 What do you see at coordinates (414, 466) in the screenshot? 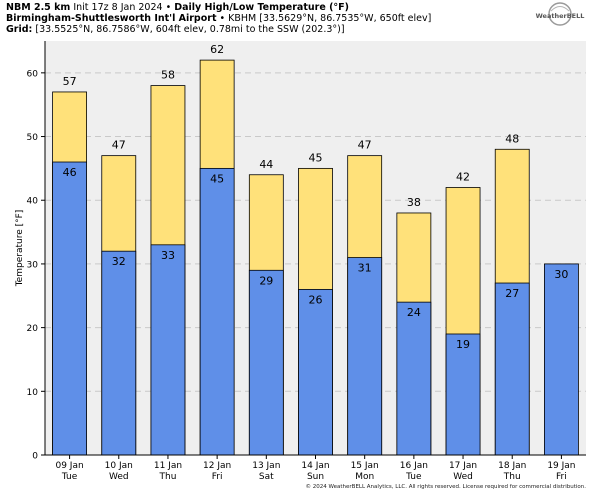
I see `x-tick-date: 16 Jan` at bounding box center [414, 466].